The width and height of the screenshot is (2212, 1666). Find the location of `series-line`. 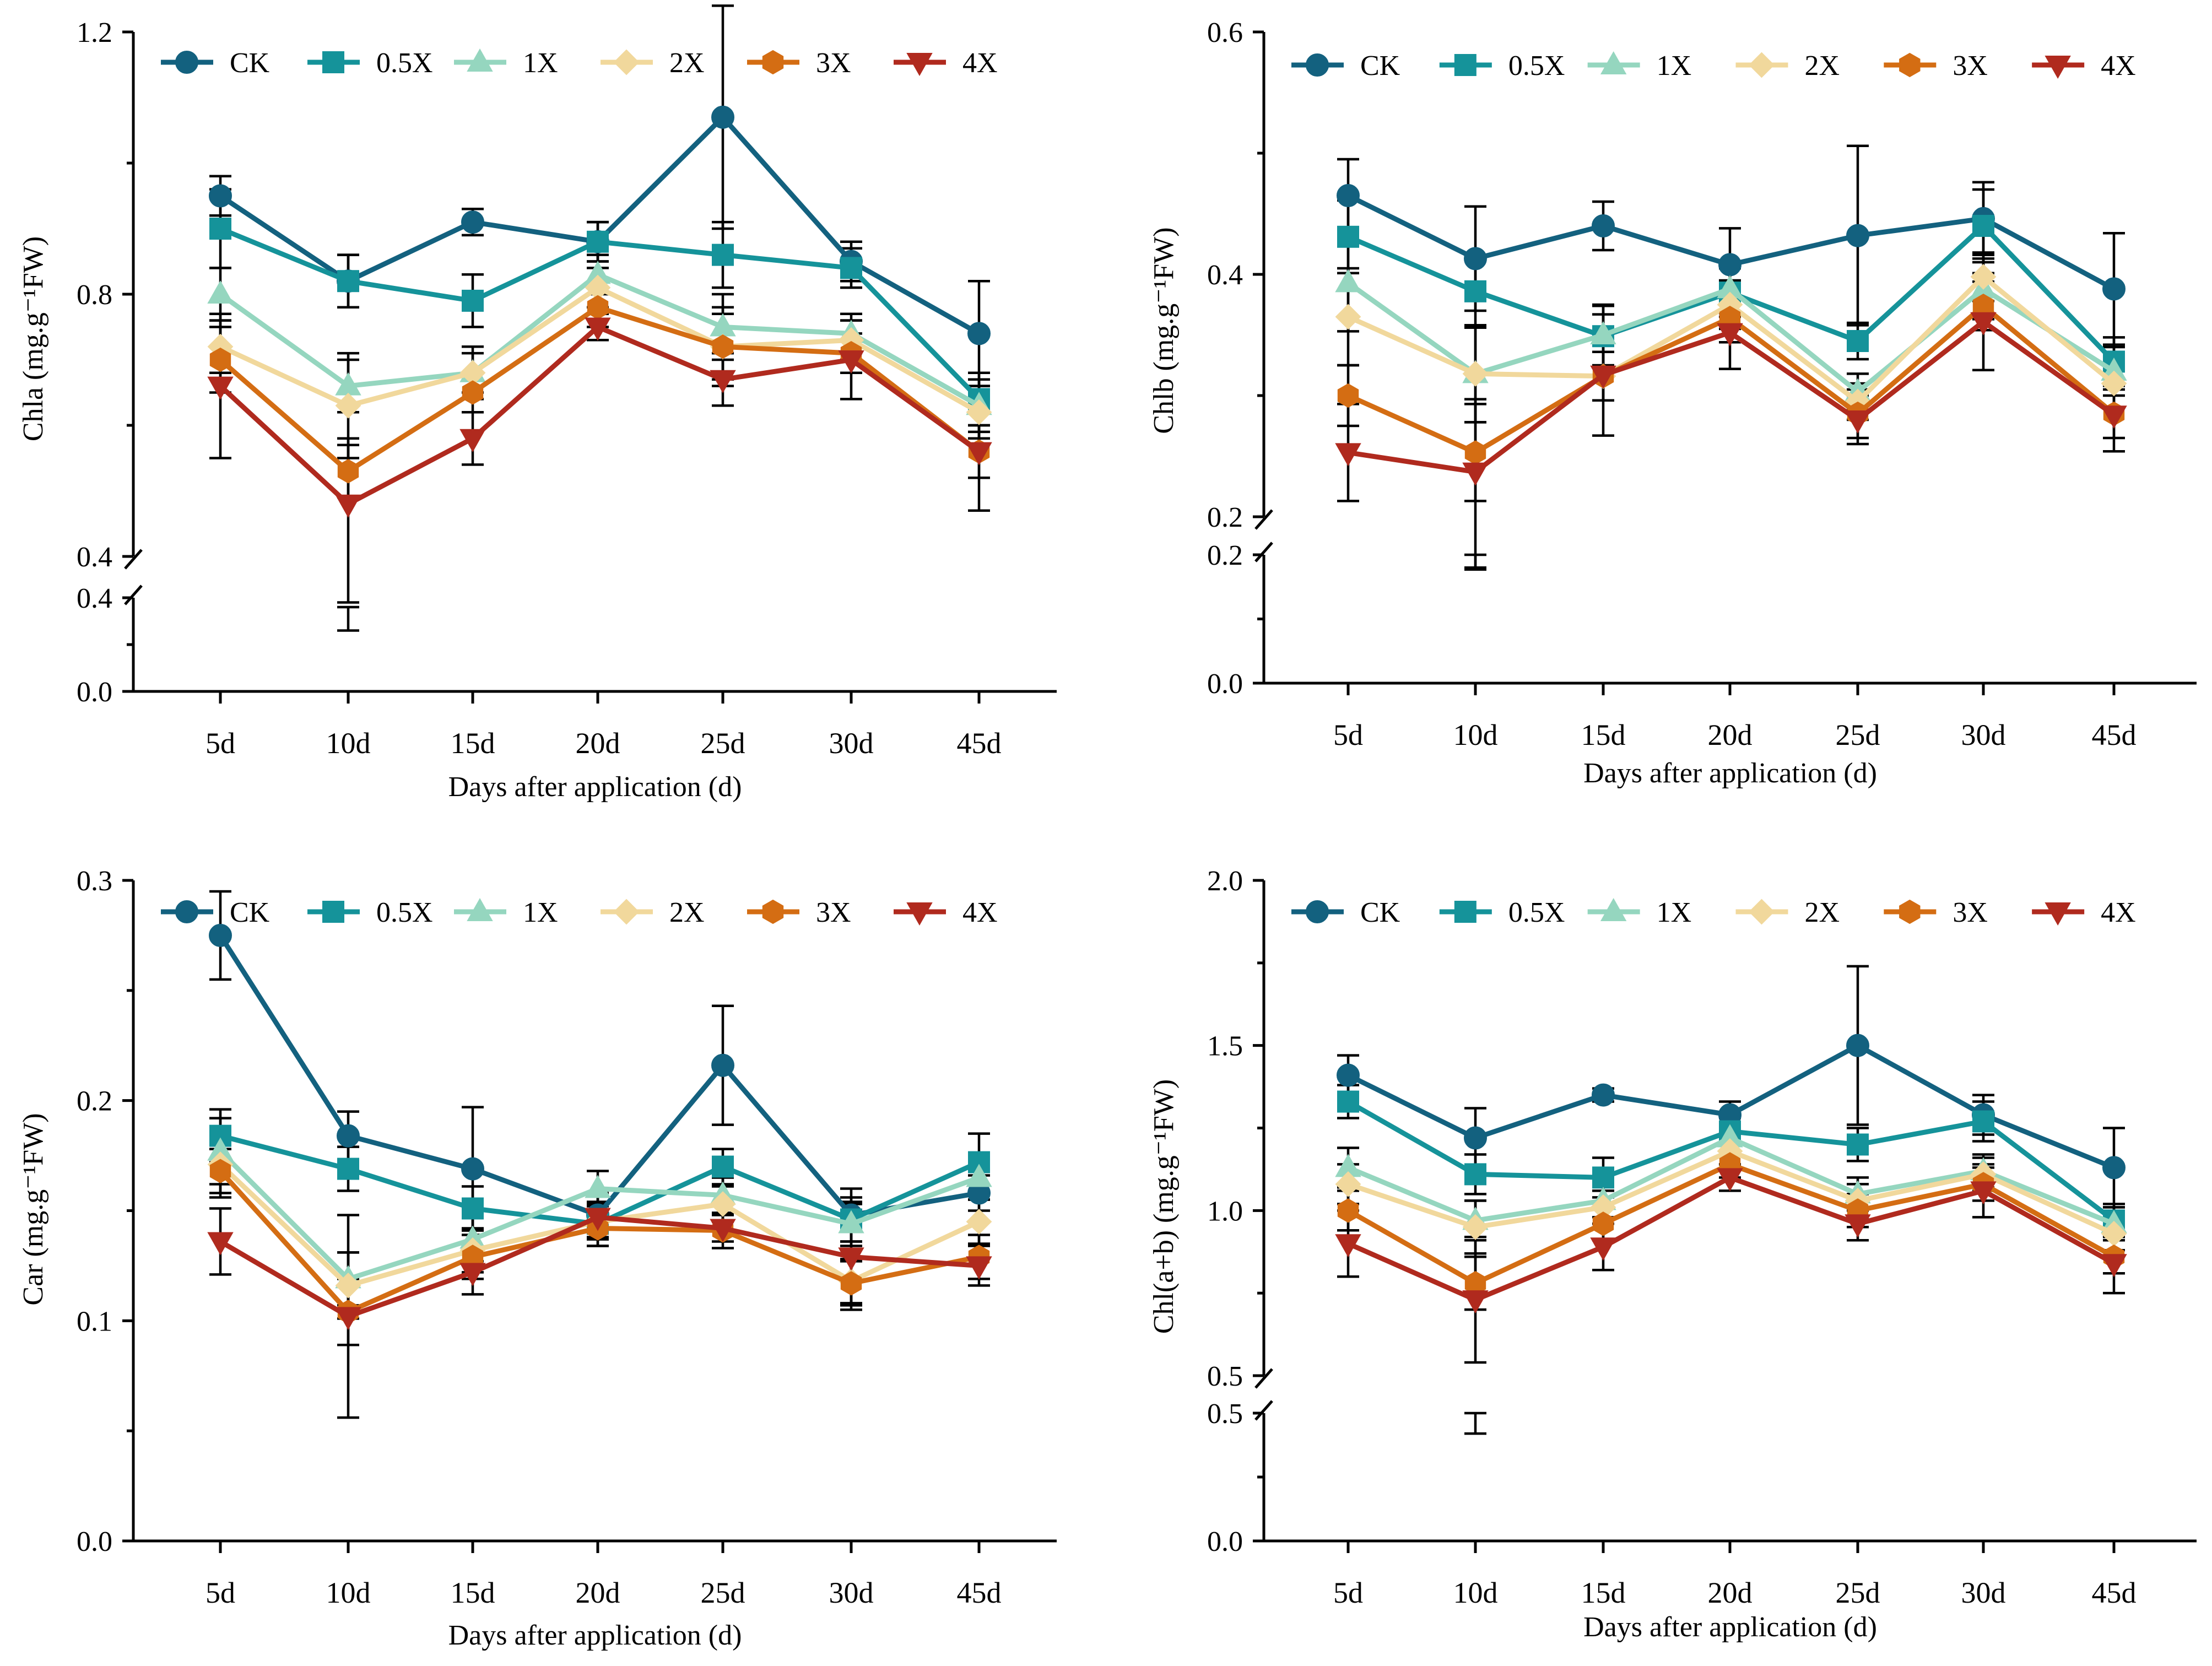

series-line is located at coordinates (599, 415).